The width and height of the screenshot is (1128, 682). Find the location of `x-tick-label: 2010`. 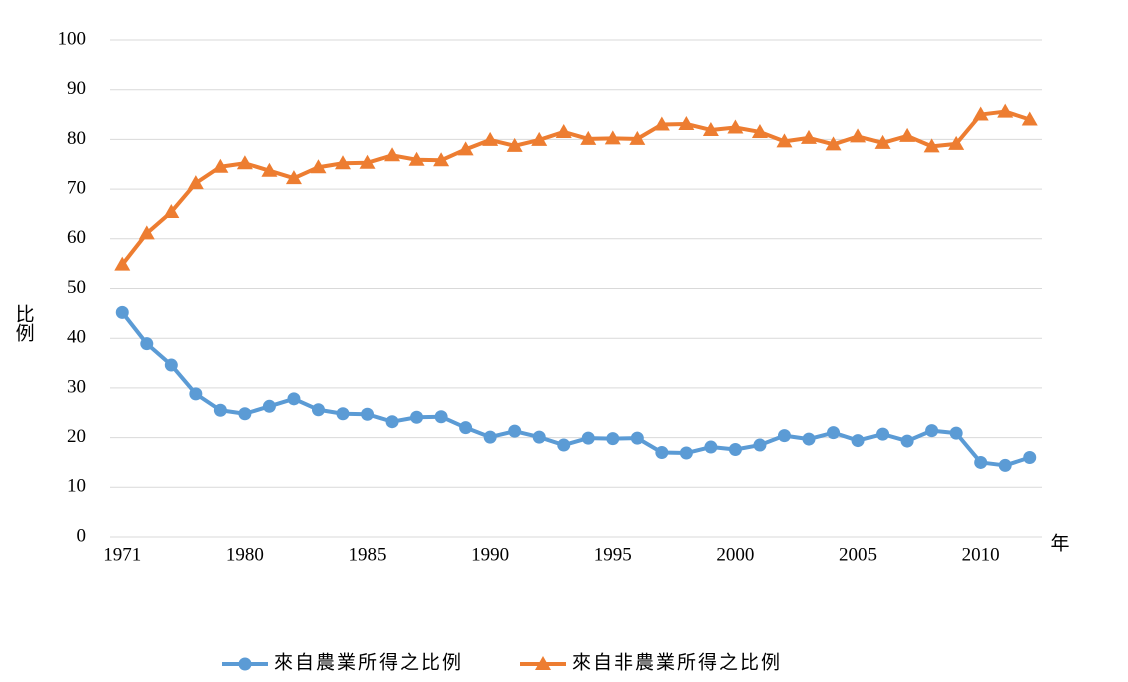

x-tick-label: 2010 is located at coordinates (981, 554).